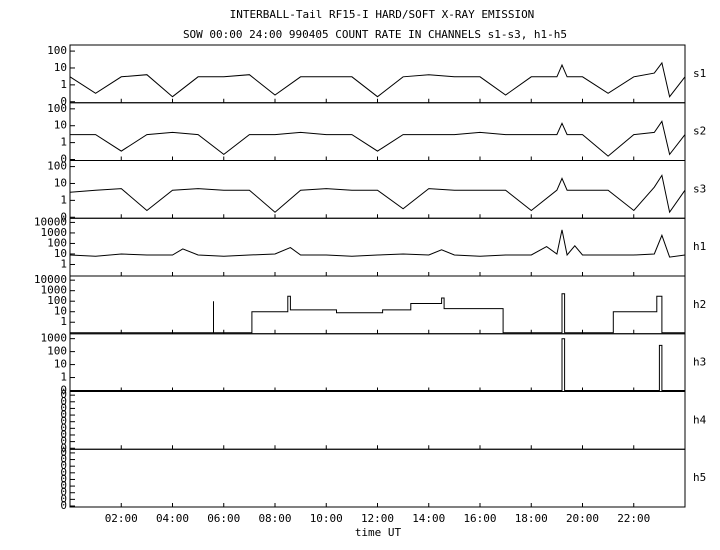 Image resolution: width=720 pixels, height=550 pixels. I want to click on x-tick-label: 08:00, so click(274, 518).